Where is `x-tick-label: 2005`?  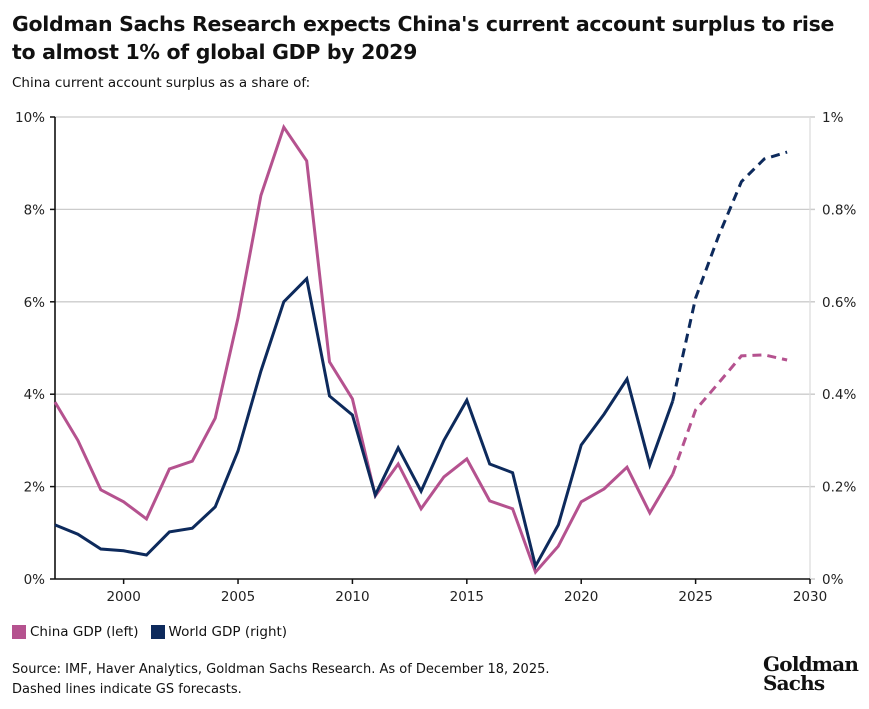 x-tick-label: 2005 is located at coordinates (238, 597).